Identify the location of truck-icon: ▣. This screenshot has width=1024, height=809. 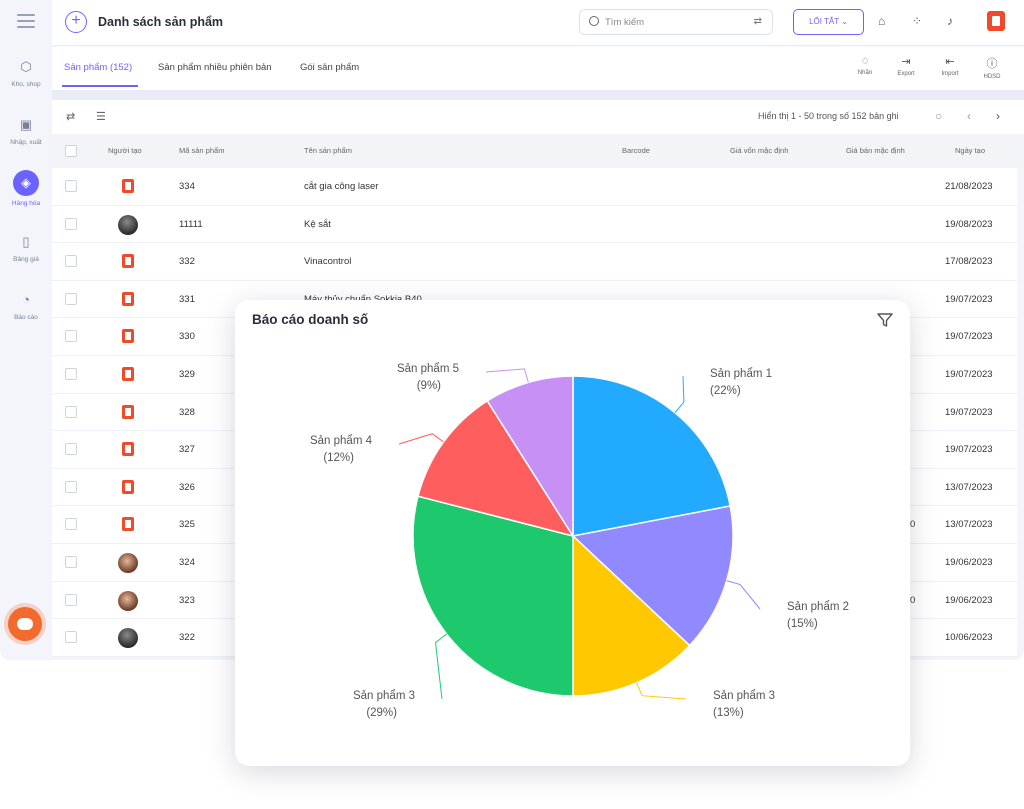
(26, 124).